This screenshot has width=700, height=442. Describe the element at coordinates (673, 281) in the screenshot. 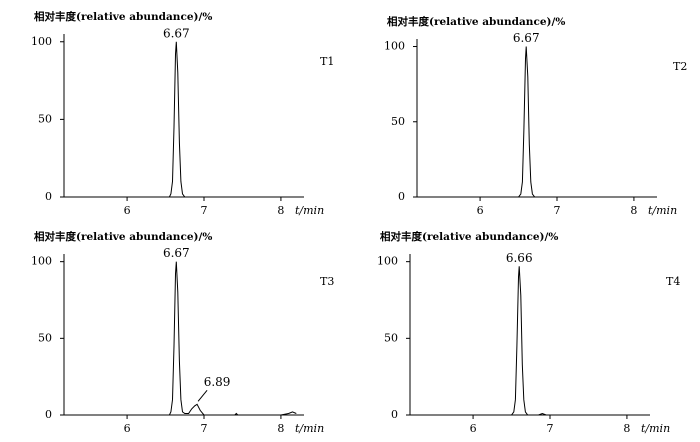

I see `panel-label: T4` at that location.